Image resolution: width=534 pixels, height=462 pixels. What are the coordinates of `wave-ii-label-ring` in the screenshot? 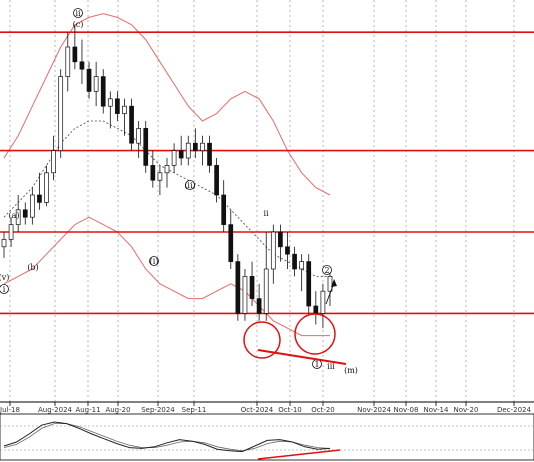 It's located at (78, 13).